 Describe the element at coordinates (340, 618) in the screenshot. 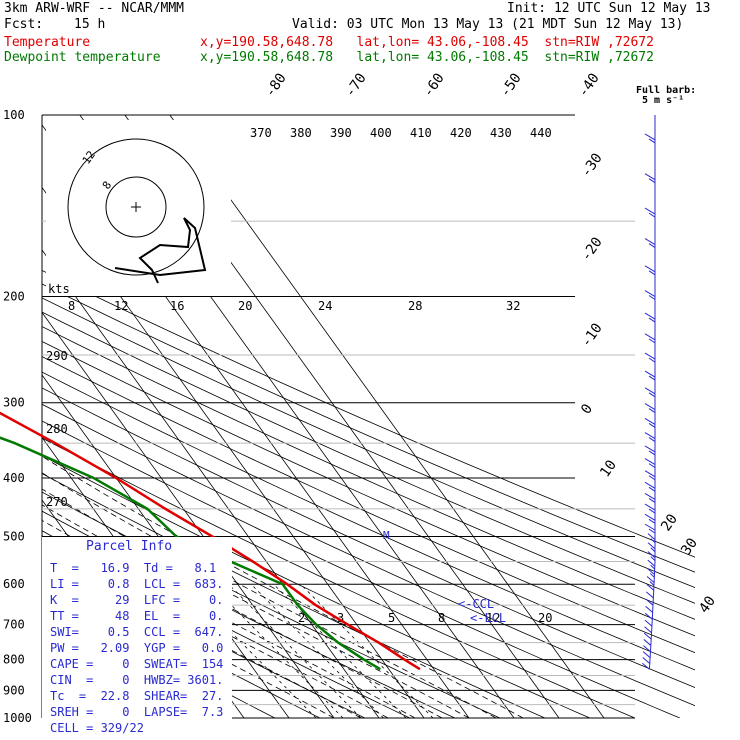

I see `mixing-ratio-label: 3` at that location.